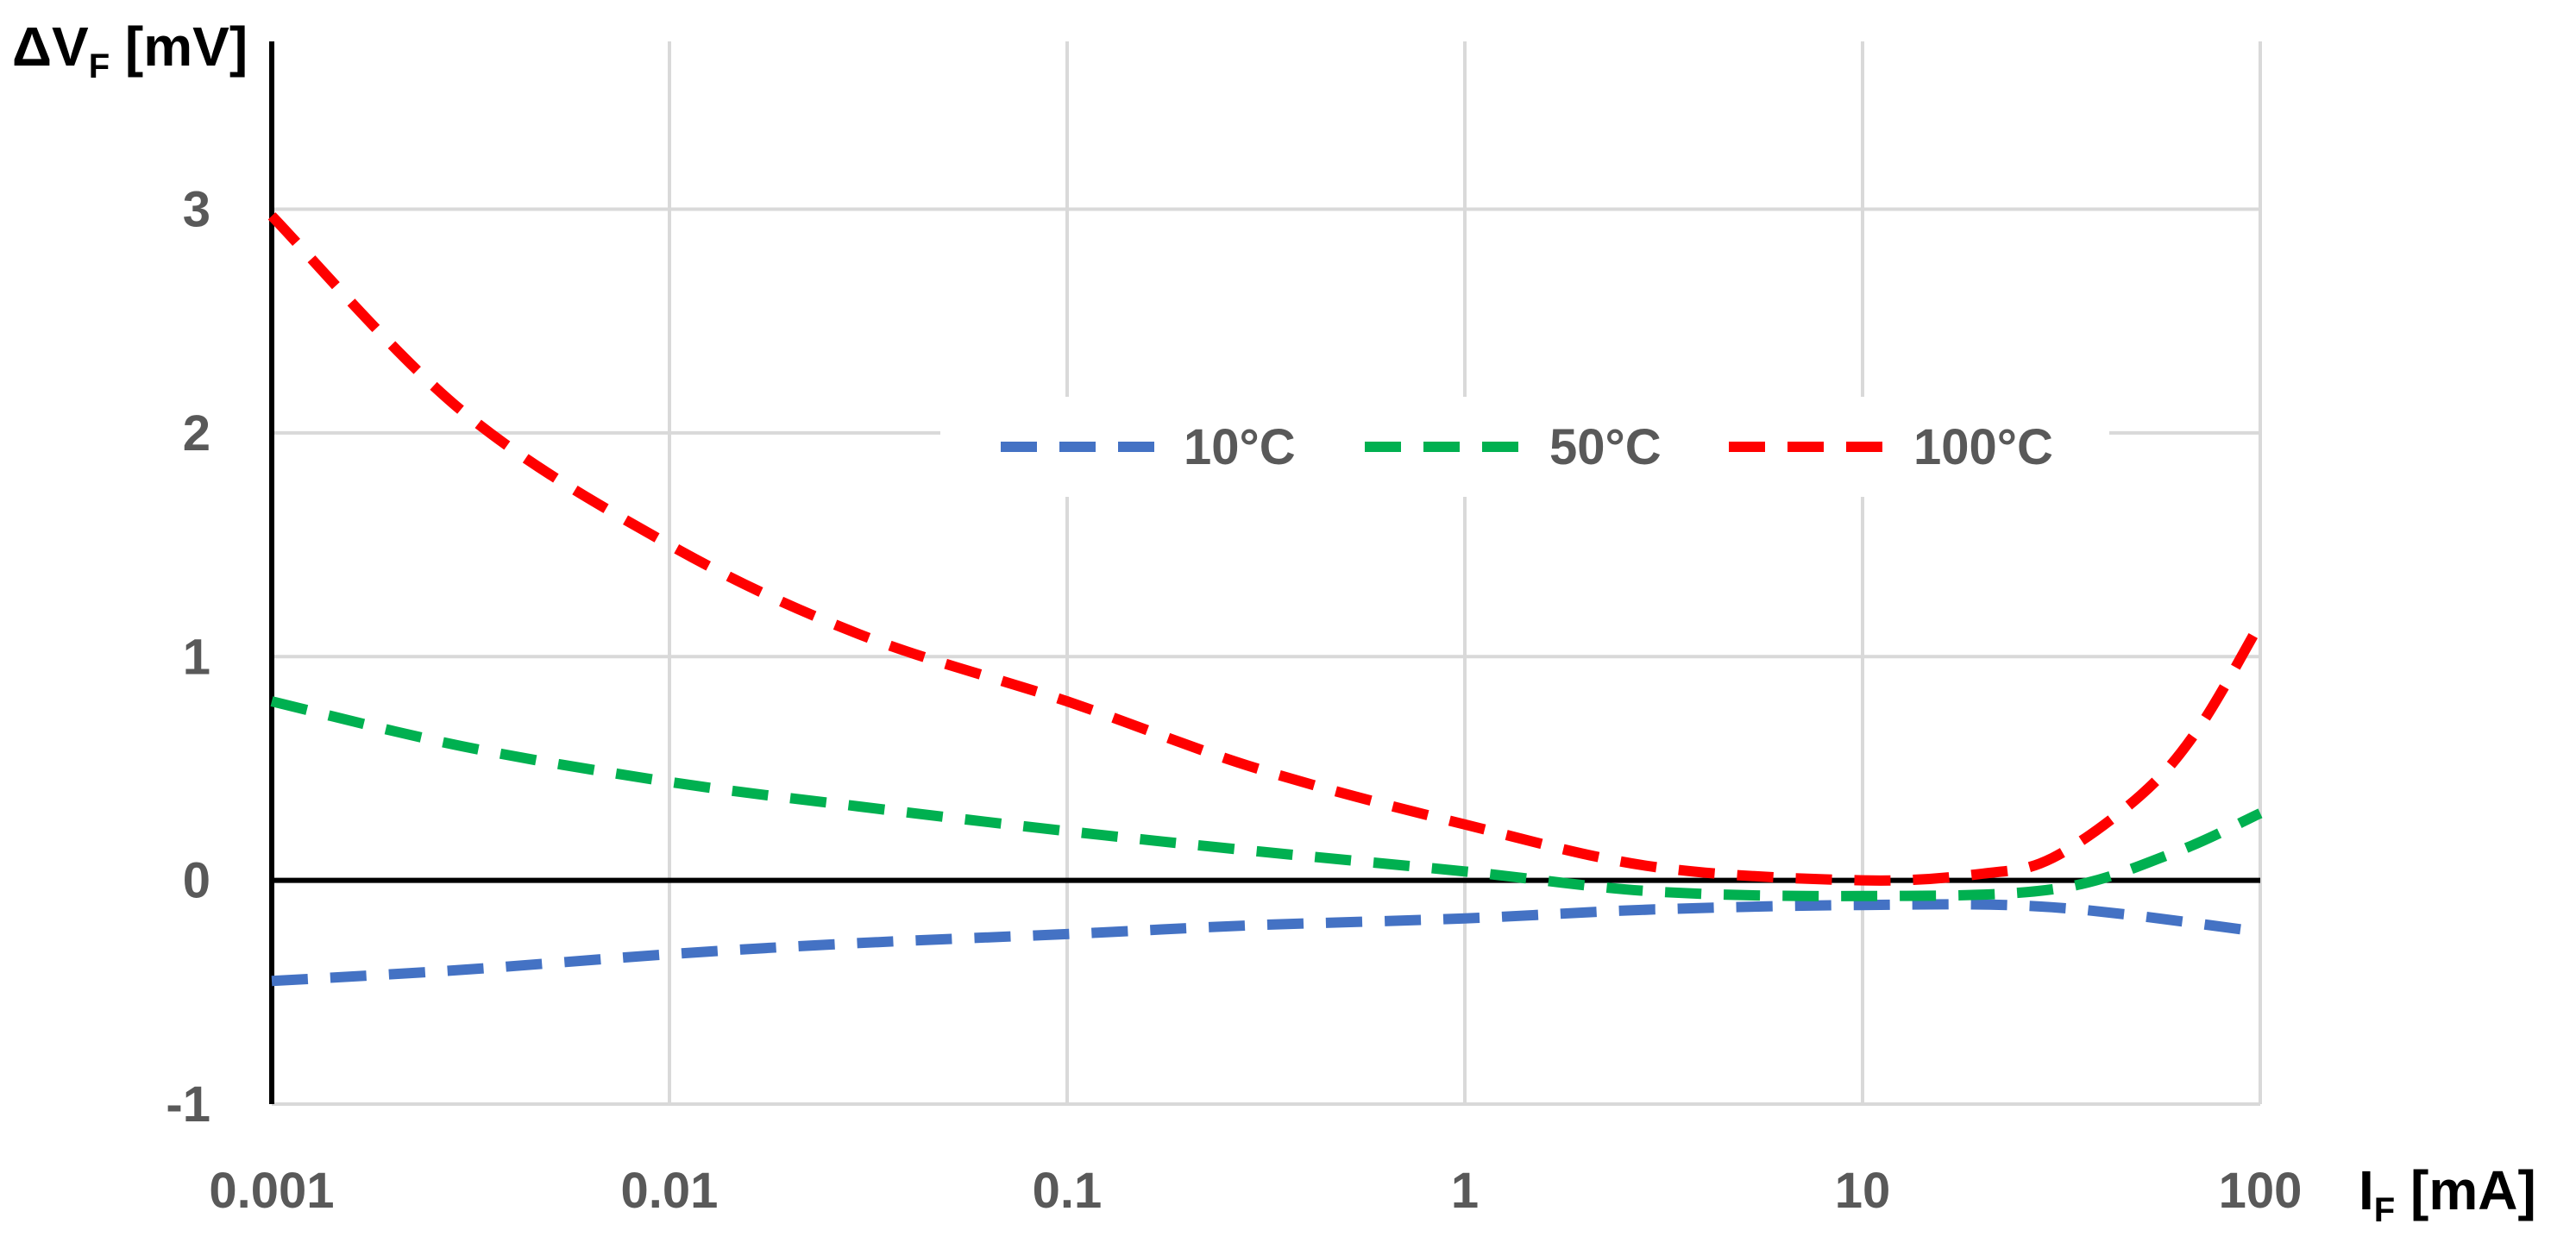 This screenshot has height=1249, width=2576. What do you see at coordinates (1240, 447) in the screenshot?
I see `legend-label-0: 10°C` at bounding box center [1240, 447].